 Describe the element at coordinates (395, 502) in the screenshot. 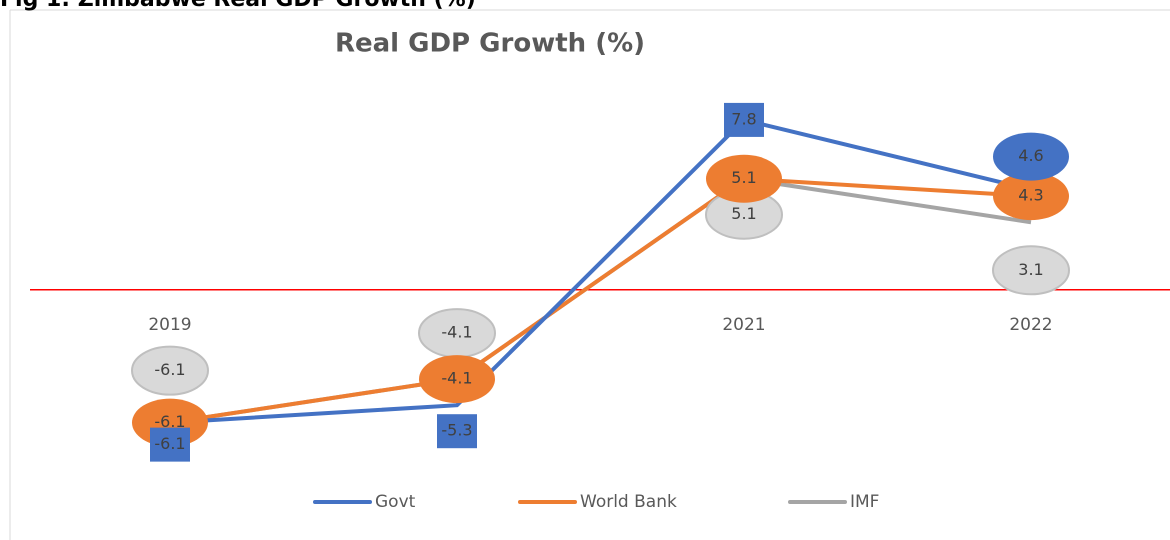

I see `legend-label: Govt` at that location.